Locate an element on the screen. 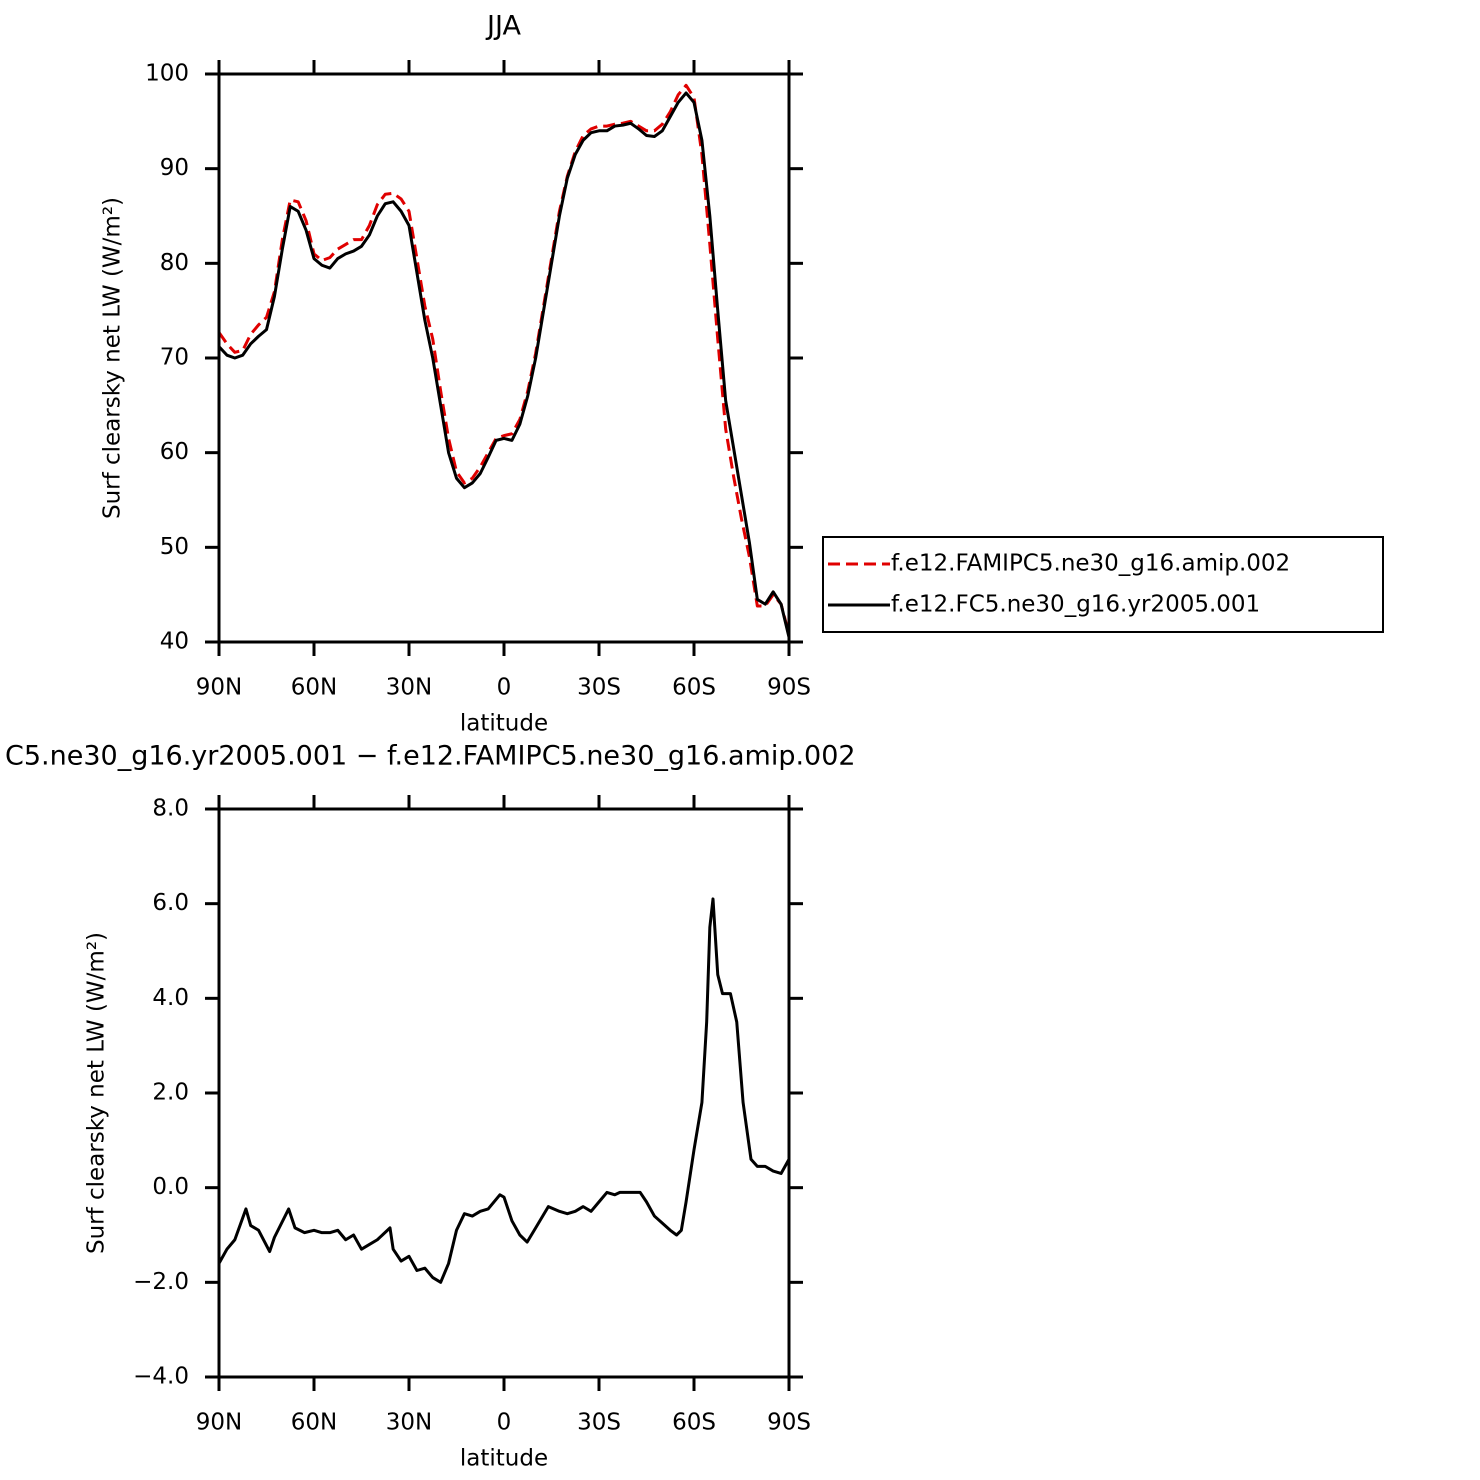  y-tick-label: 90 is located at coordinates (174, 168).